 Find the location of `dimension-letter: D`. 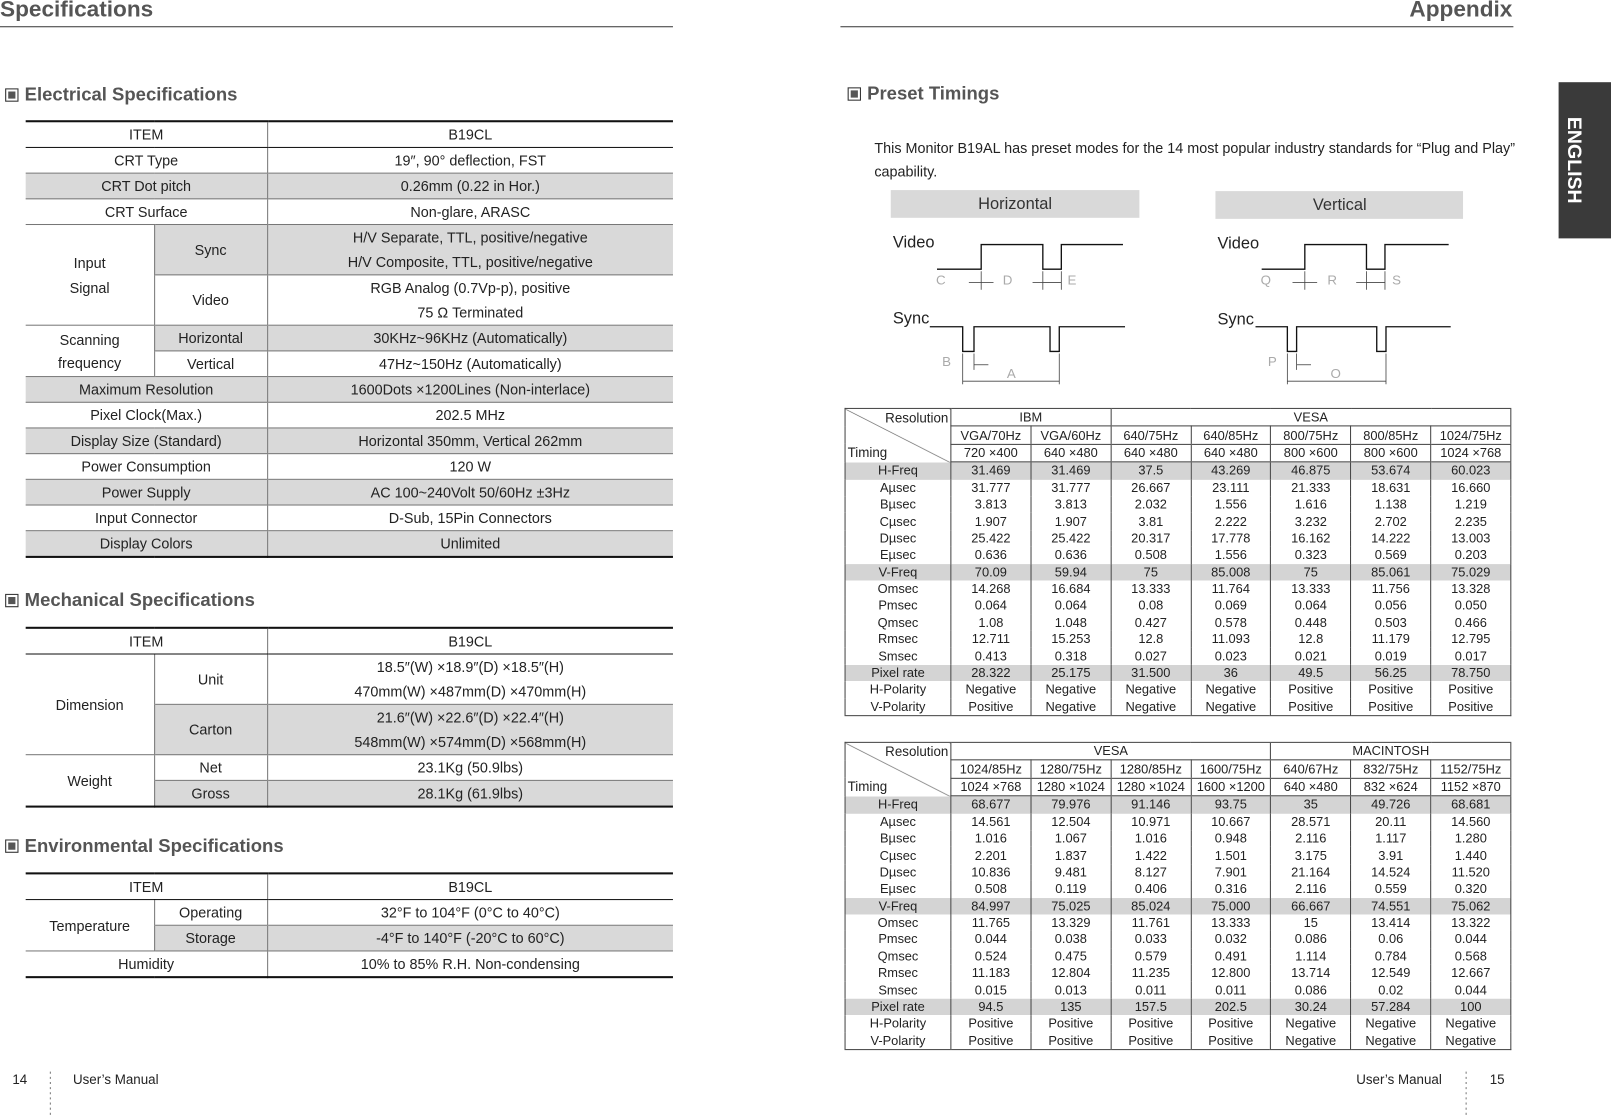

dimension-letter: D is located at coordinates (1008, 280).